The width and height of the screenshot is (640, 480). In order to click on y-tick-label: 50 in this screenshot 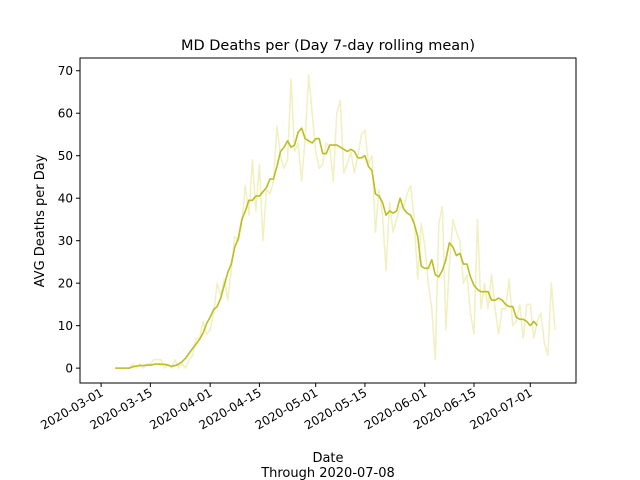, I will do `click(65, 156)`.